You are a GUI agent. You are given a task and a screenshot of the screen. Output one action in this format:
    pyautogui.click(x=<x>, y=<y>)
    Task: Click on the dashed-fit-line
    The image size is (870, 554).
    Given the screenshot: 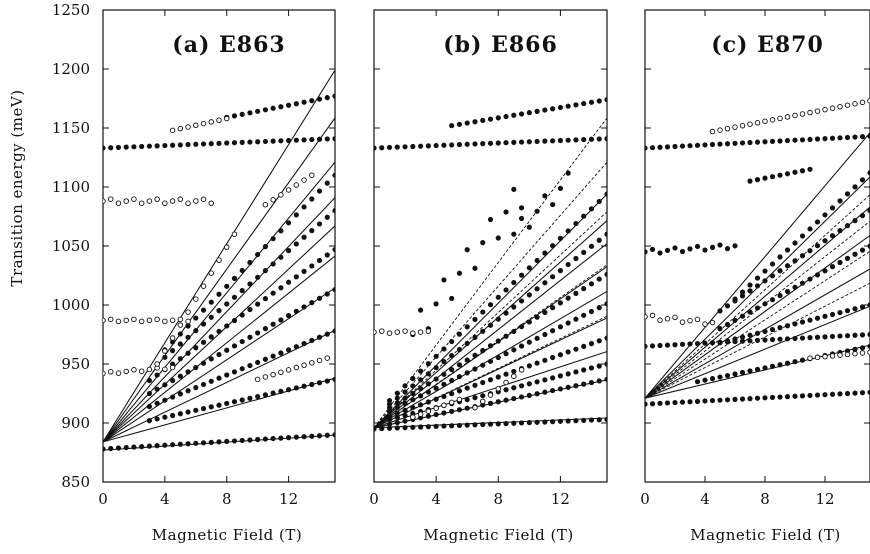 What is the action you would take?
    pyautogui.click(x=757, y=296)
    